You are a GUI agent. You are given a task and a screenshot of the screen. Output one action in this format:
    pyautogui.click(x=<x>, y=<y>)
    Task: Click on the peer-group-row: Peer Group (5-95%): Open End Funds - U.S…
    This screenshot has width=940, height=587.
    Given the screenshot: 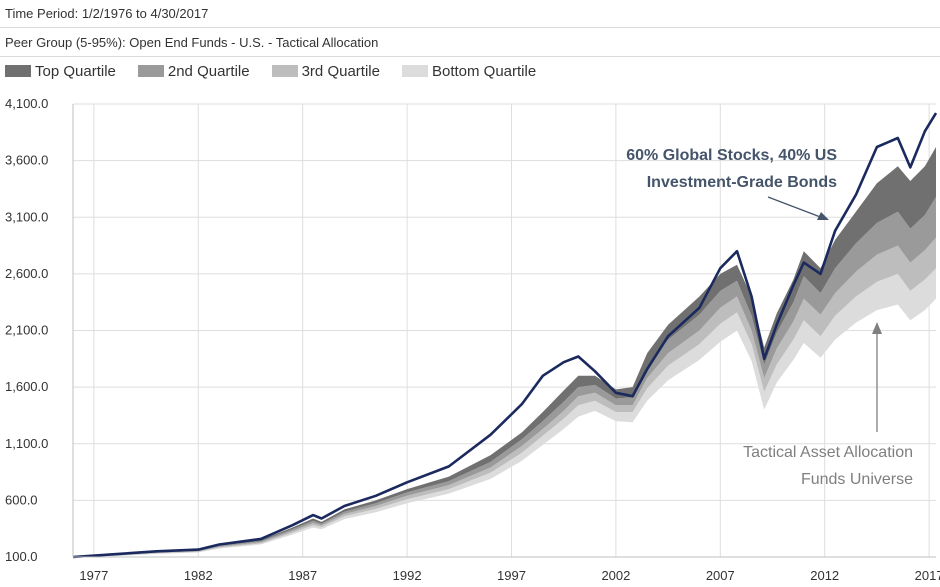 What is the action you would take?
    pyautogui.click(x=470, y=43)
    